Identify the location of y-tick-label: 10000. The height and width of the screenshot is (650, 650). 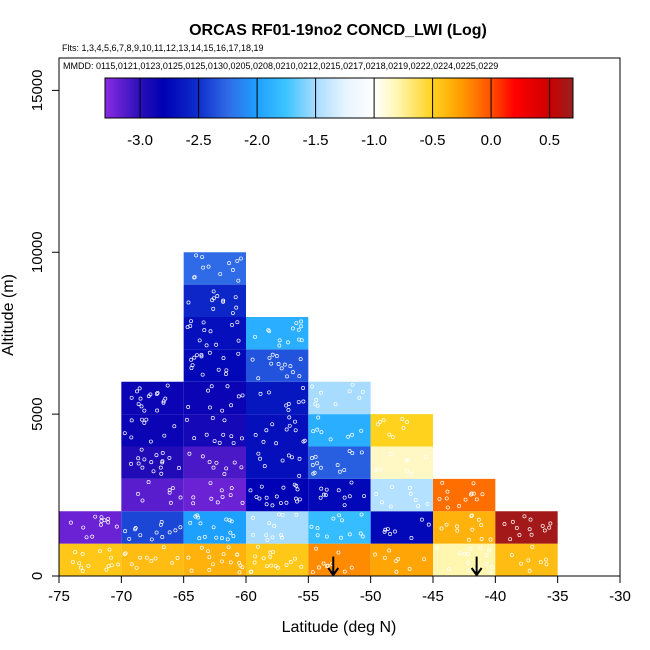
(37, 252).